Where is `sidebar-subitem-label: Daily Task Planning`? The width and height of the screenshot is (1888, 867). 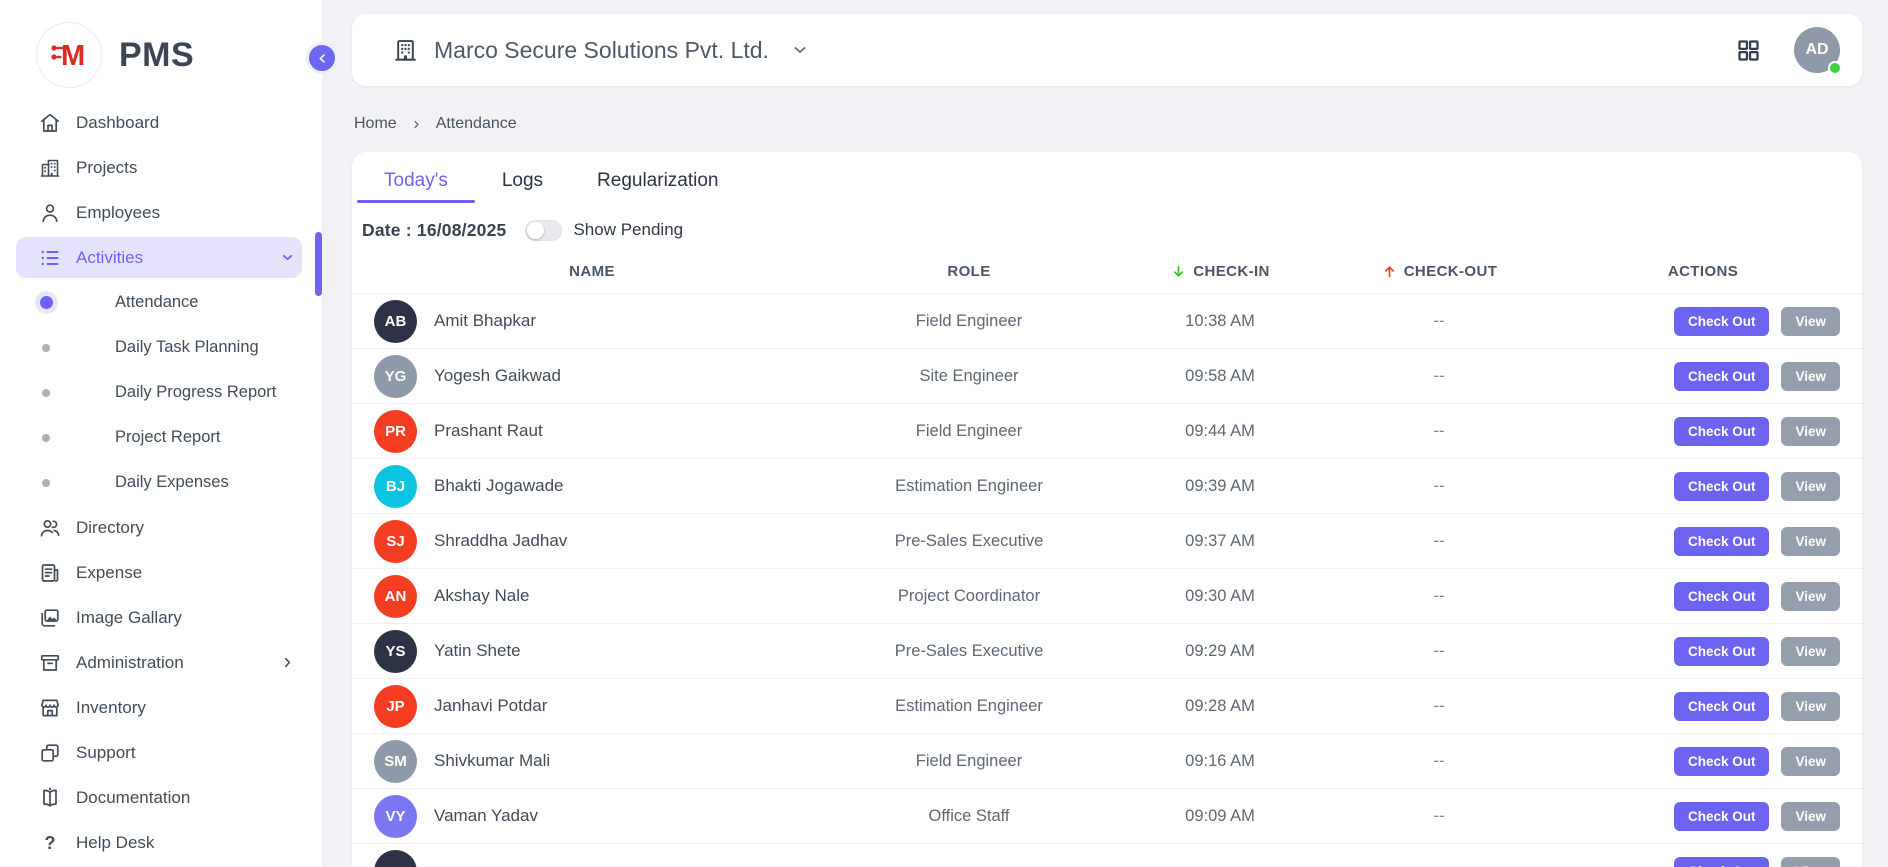 sidebar-subitem-label: Daily Task Planning is located at coordinates (187, 347).